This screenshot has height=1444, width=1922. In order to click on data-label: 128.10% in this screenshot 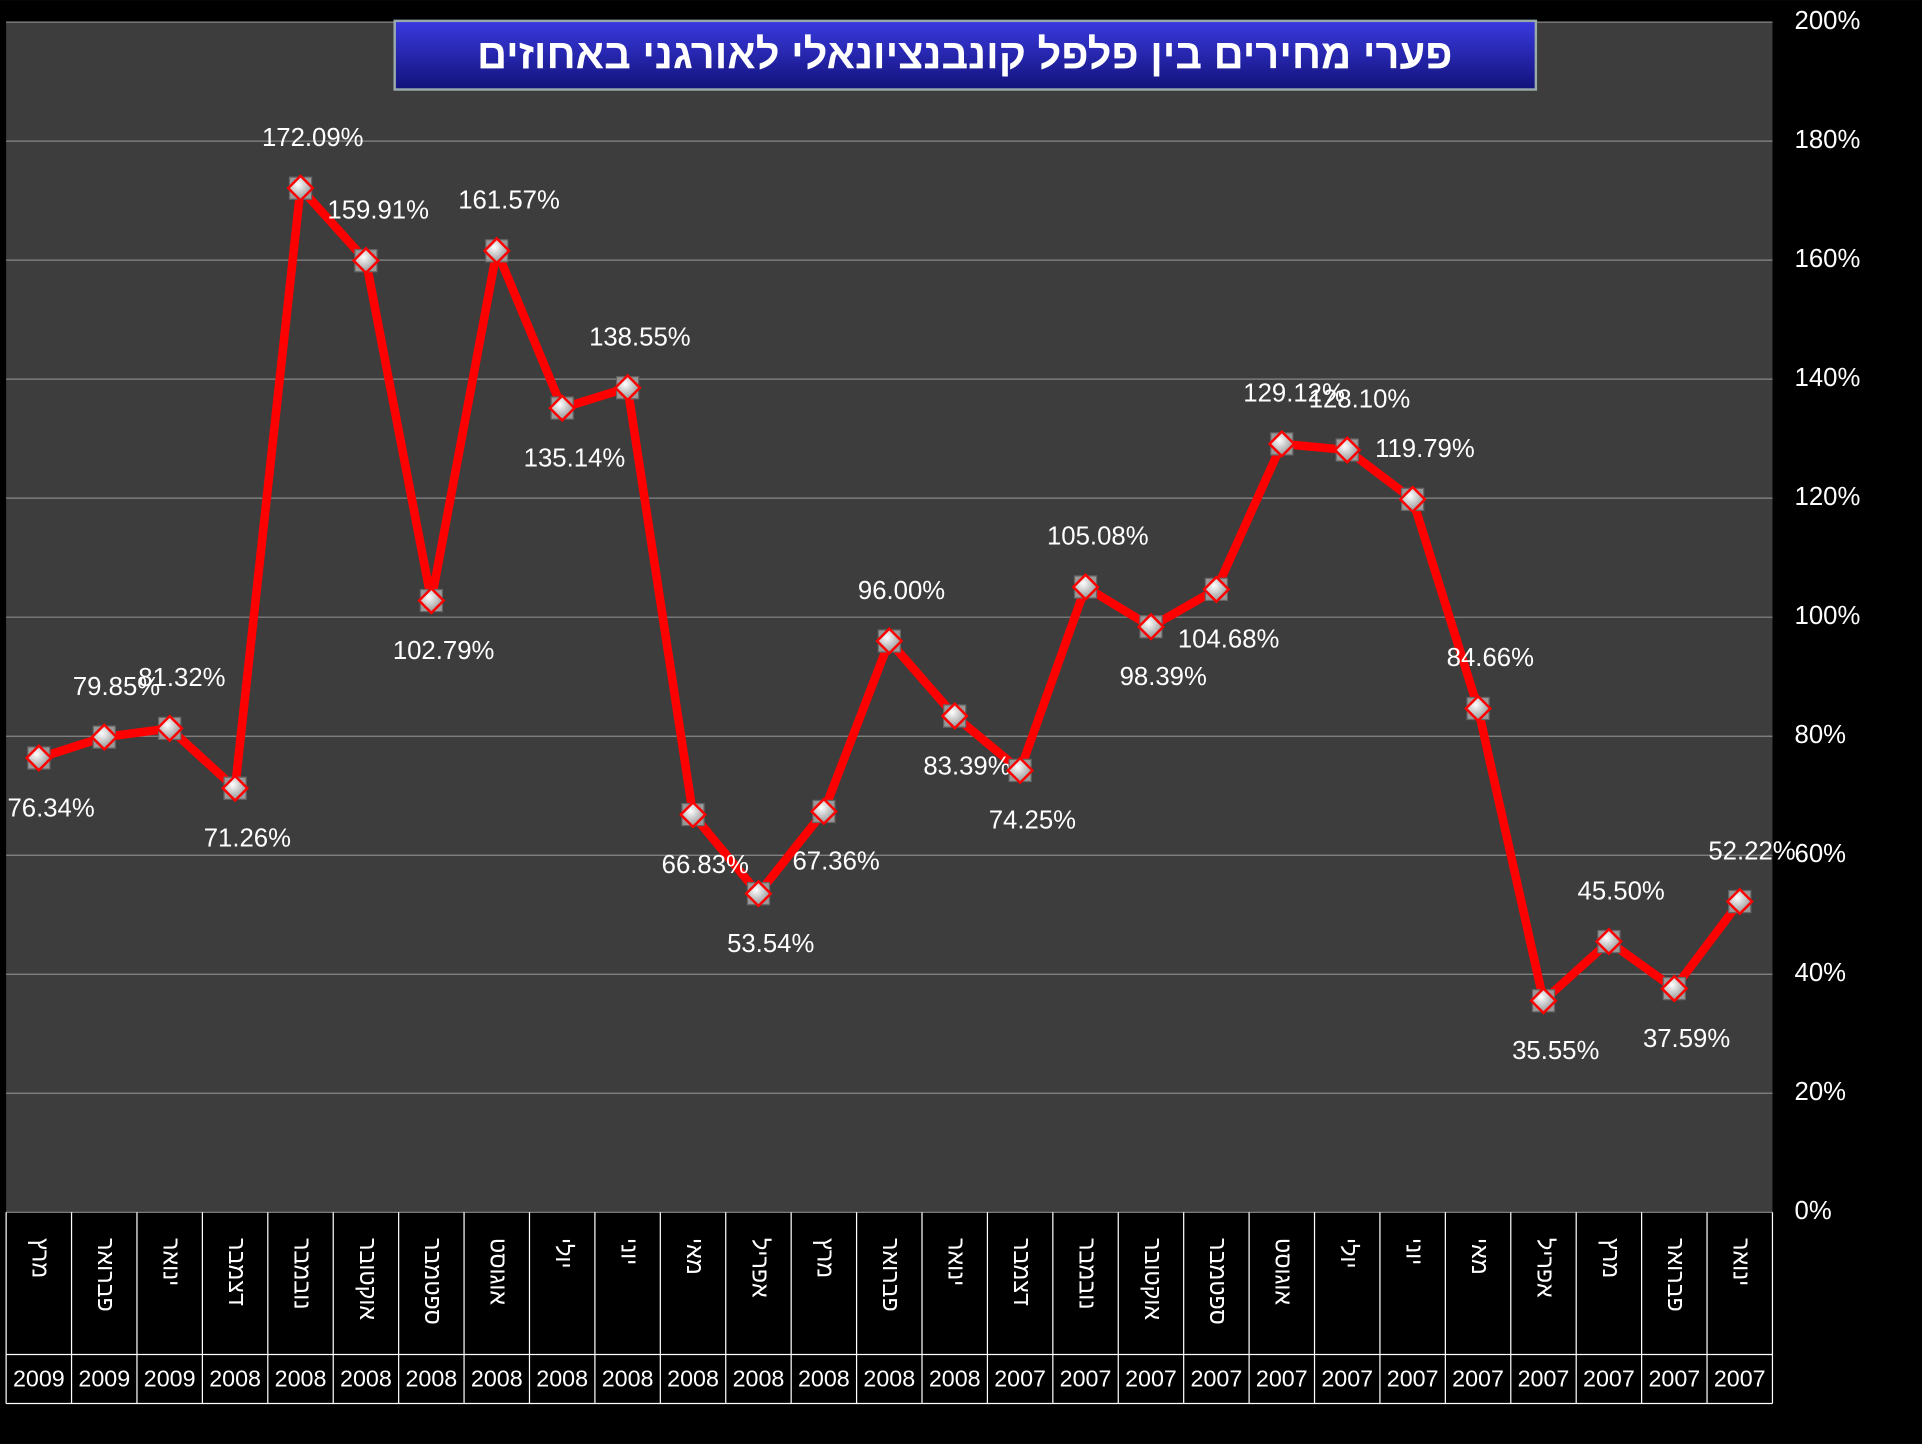, I will do `click(1360, 400)`.